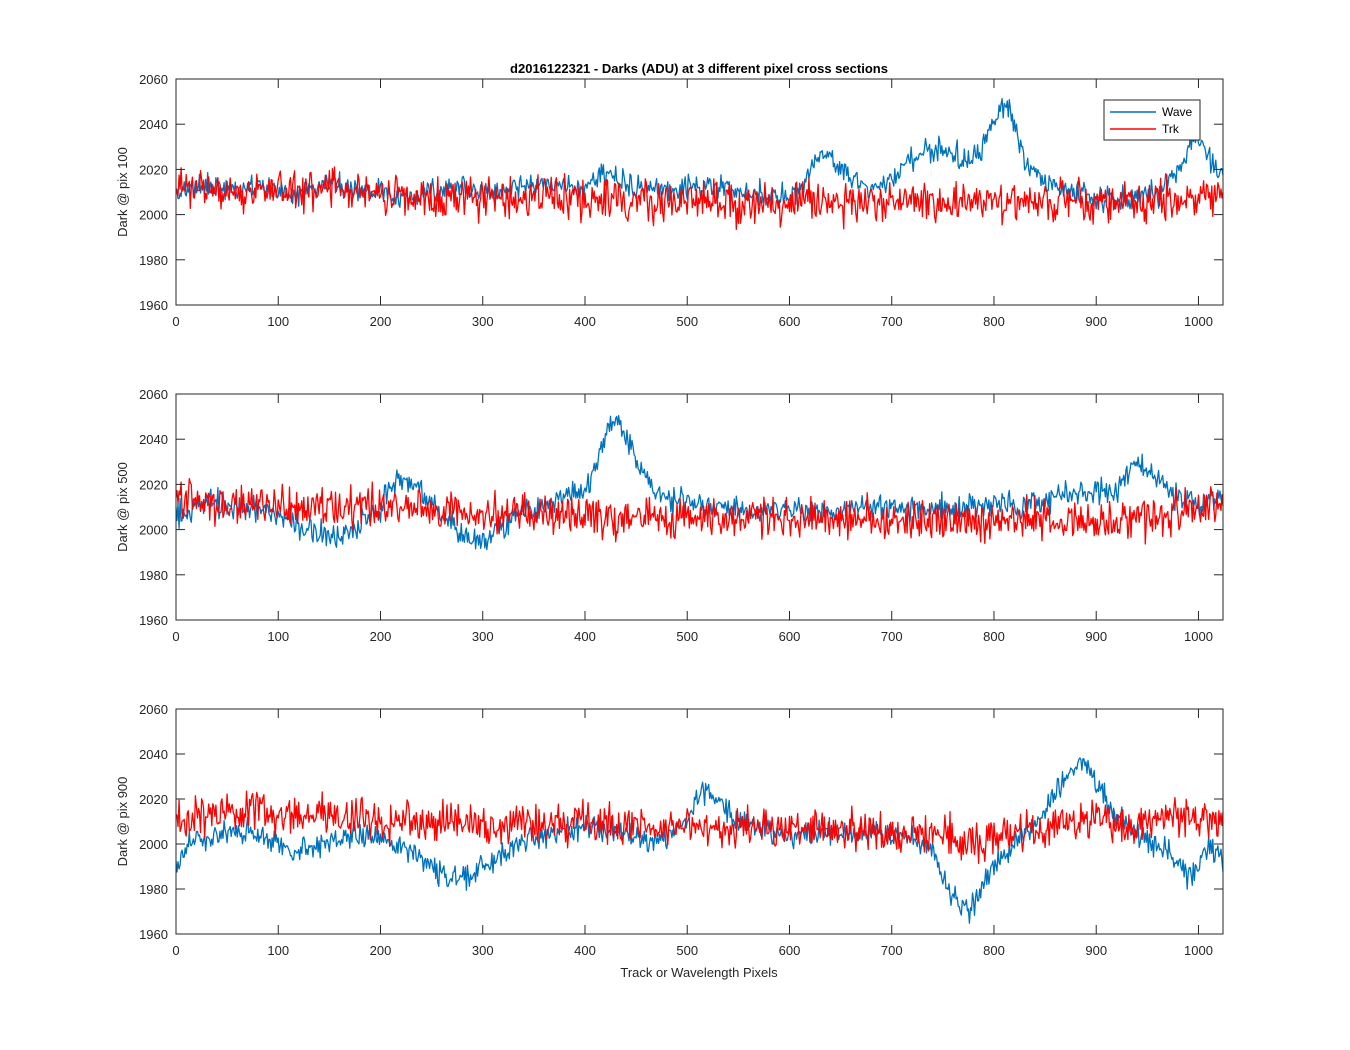  What do you see at coordinates (1171, 129) in the screenshot?
I see `legend-trk-label: Trk` at bounding box center [1171, 129].